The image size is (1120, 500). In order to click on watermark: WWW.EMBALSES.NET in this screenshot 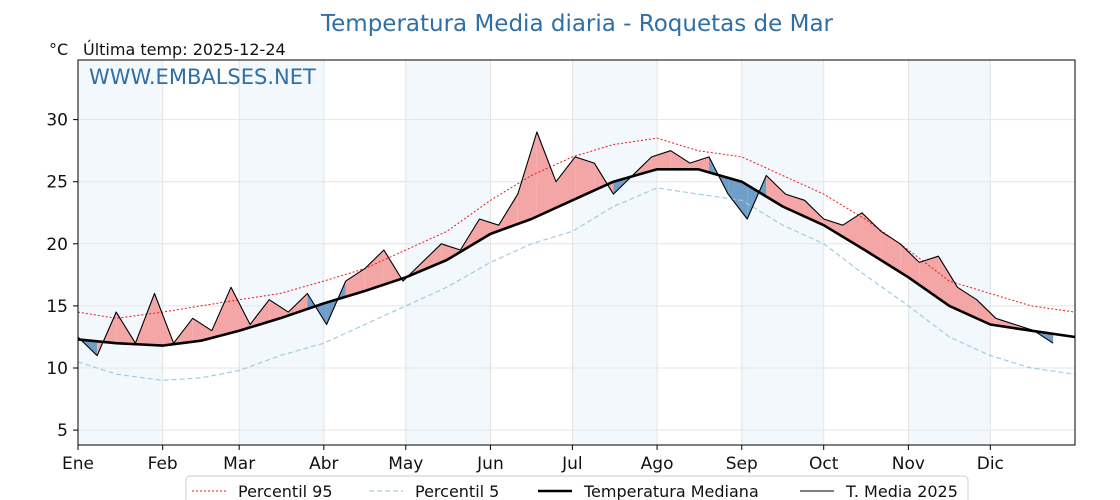, I will do `click(202, 77)`.